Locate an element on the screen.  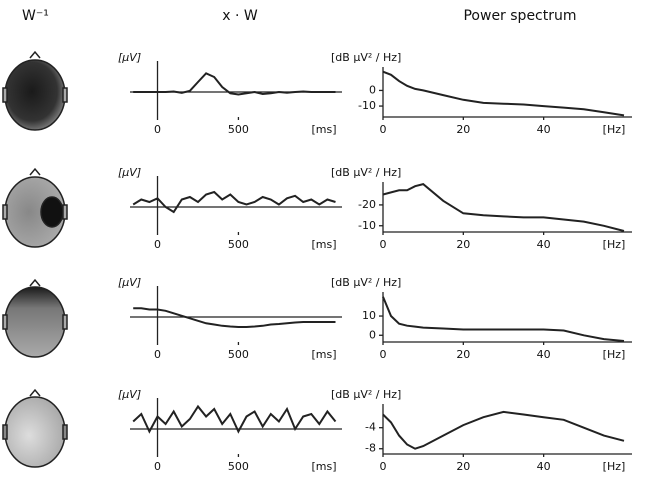
y-tick-label: 10 is located at coordinates (369, 315).